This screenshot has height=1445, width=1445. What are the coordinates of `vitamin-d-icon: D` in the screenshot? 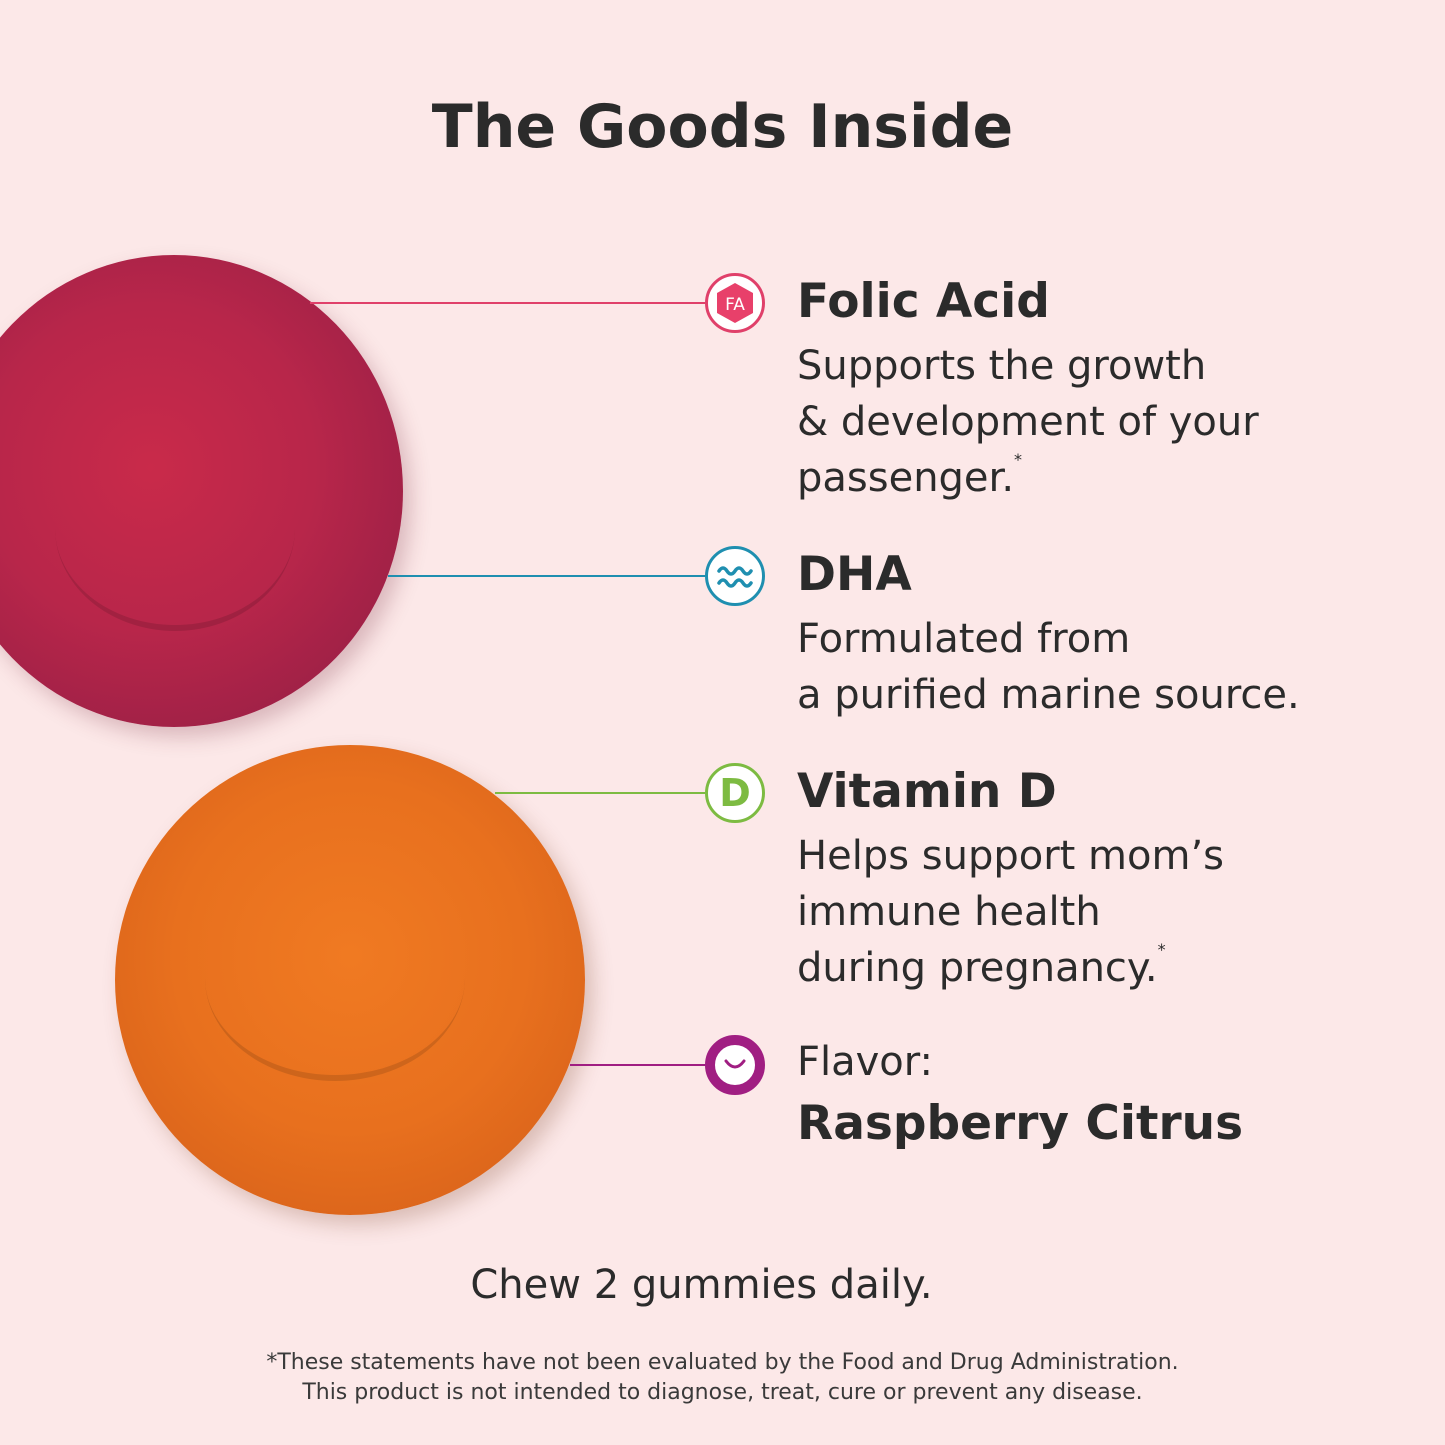 It's located at (735, 793).